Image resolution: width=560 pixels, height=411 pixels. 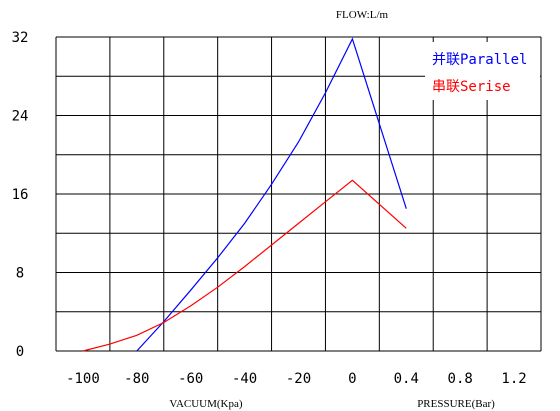 What do you see at coordinates (205, 404) in the screenshot?
I see `x-axis-label-vacuum: VACUUM(Kpa)` at bounding box center [205, 404].